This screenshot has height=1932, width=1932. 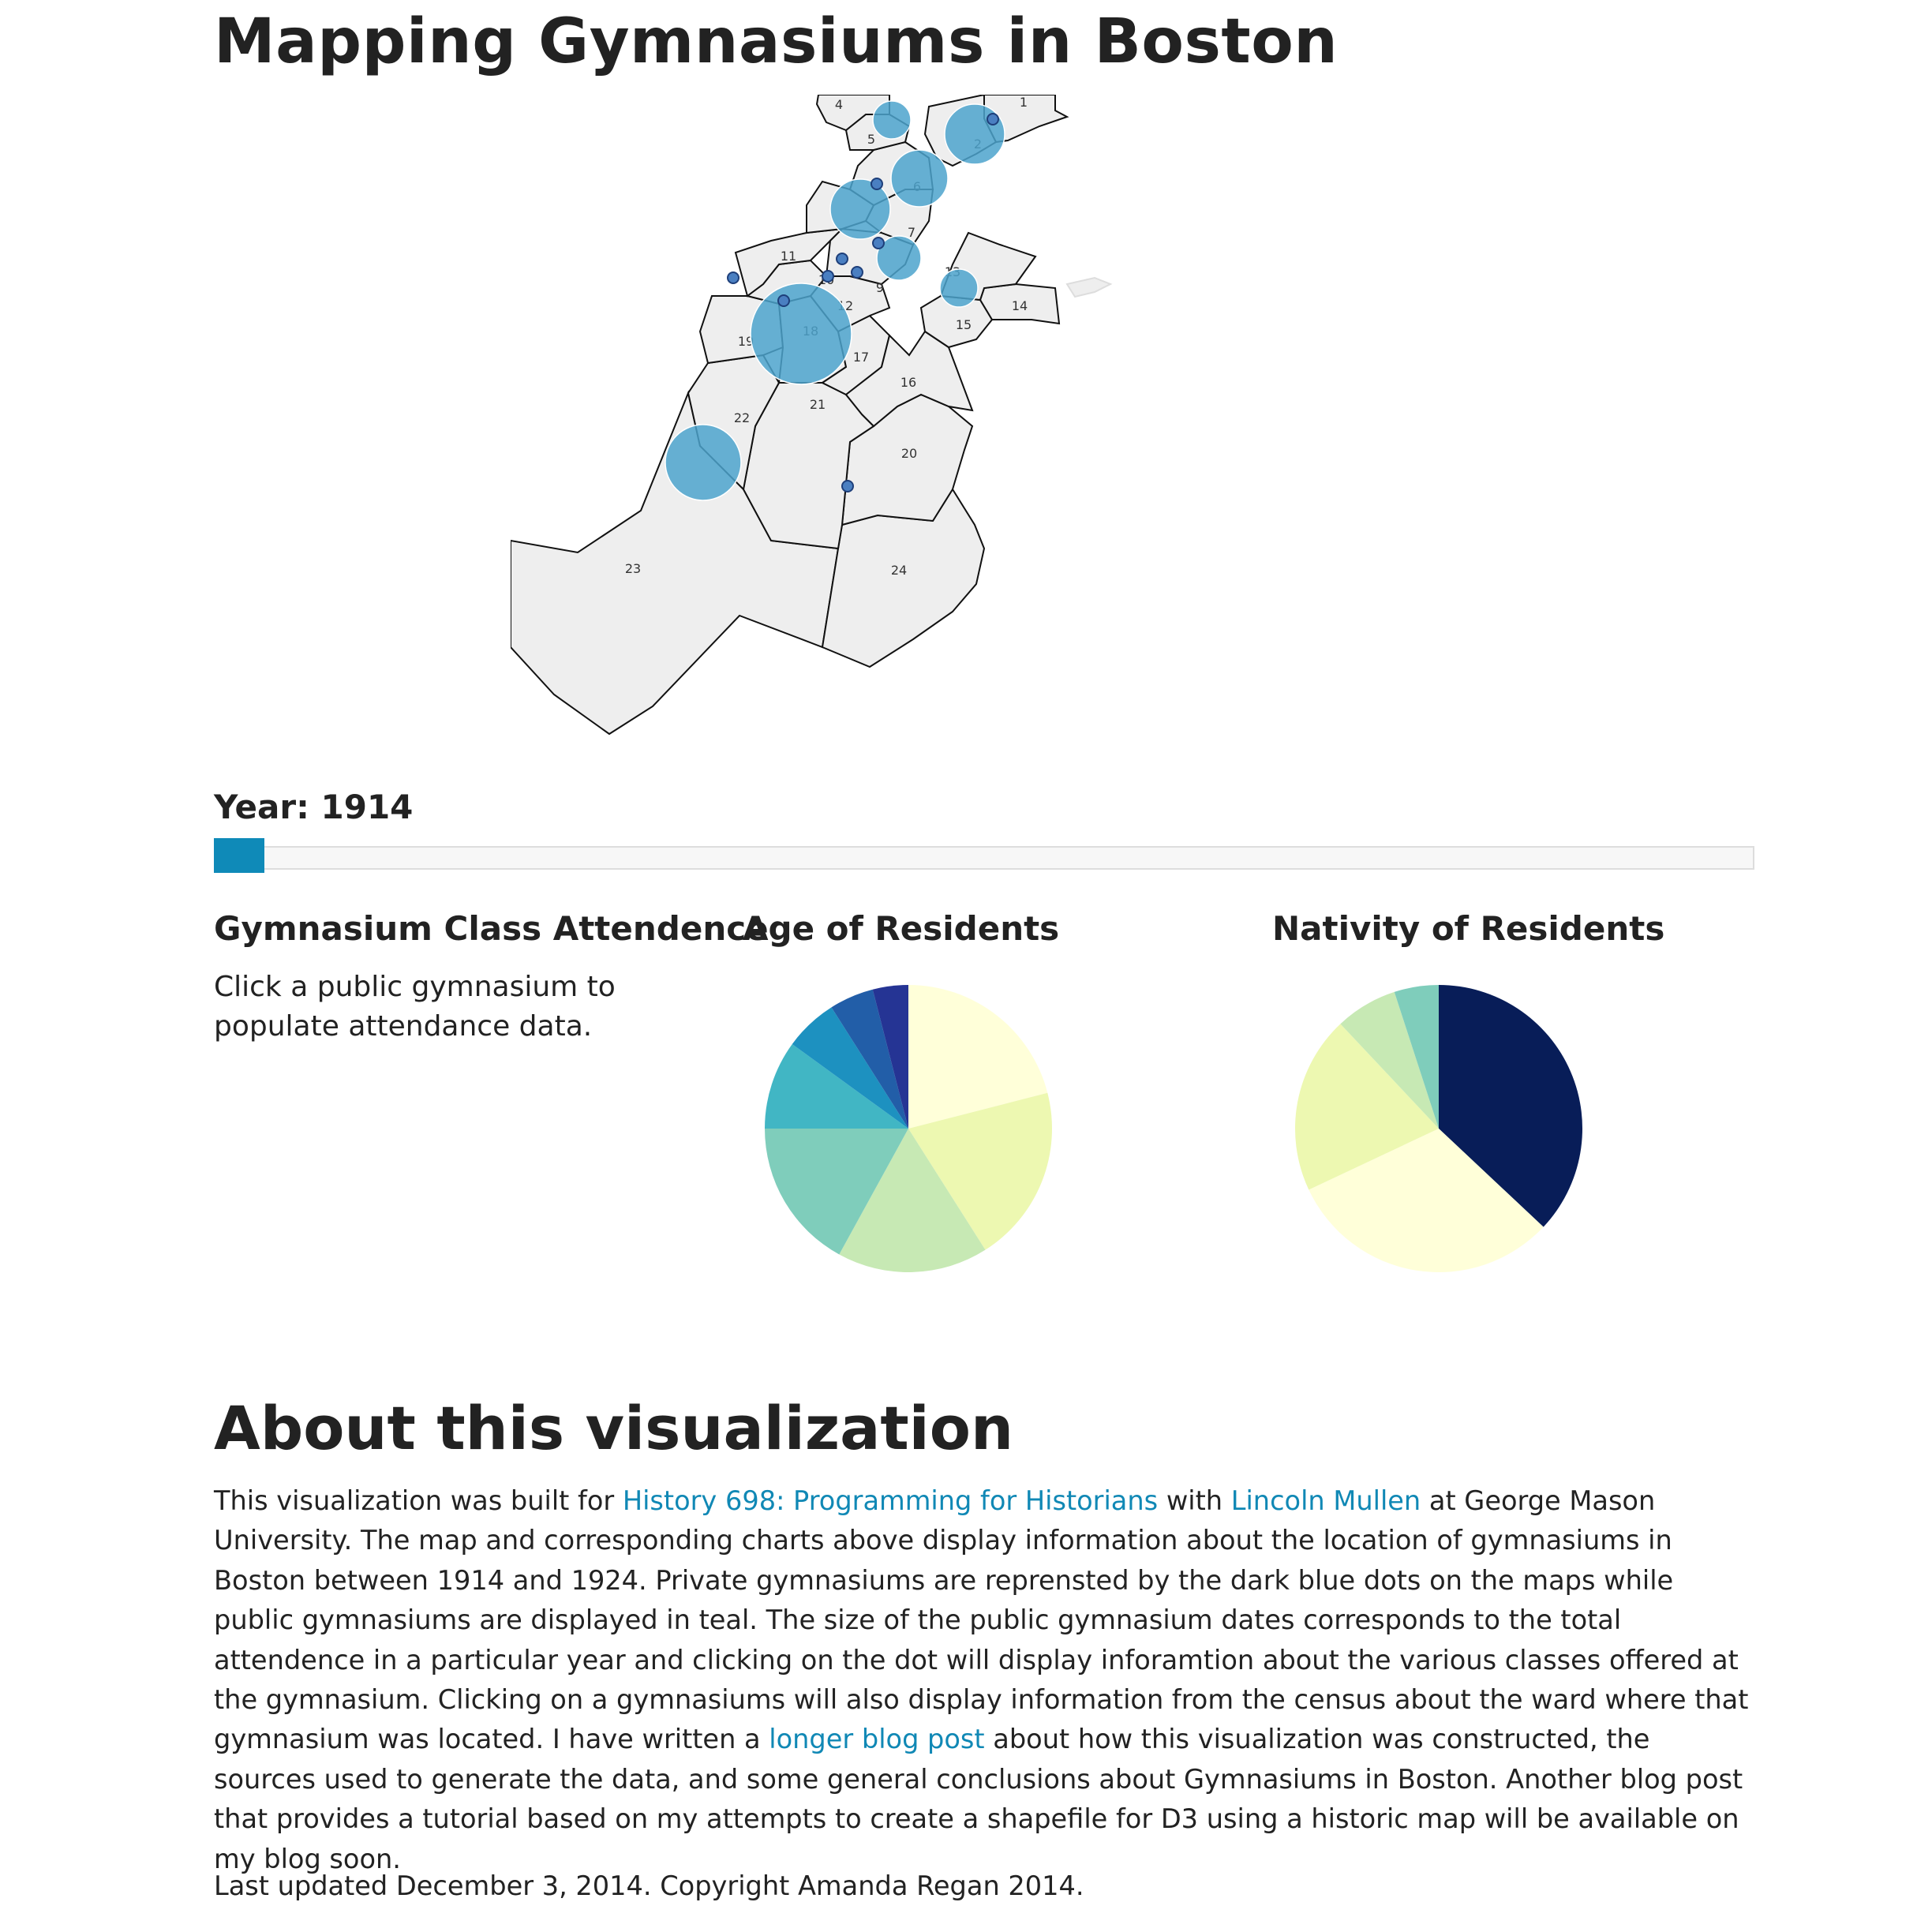 I want to click on attendance-heading: Gymnasium Class Attendence, so click(x=491, y=928).